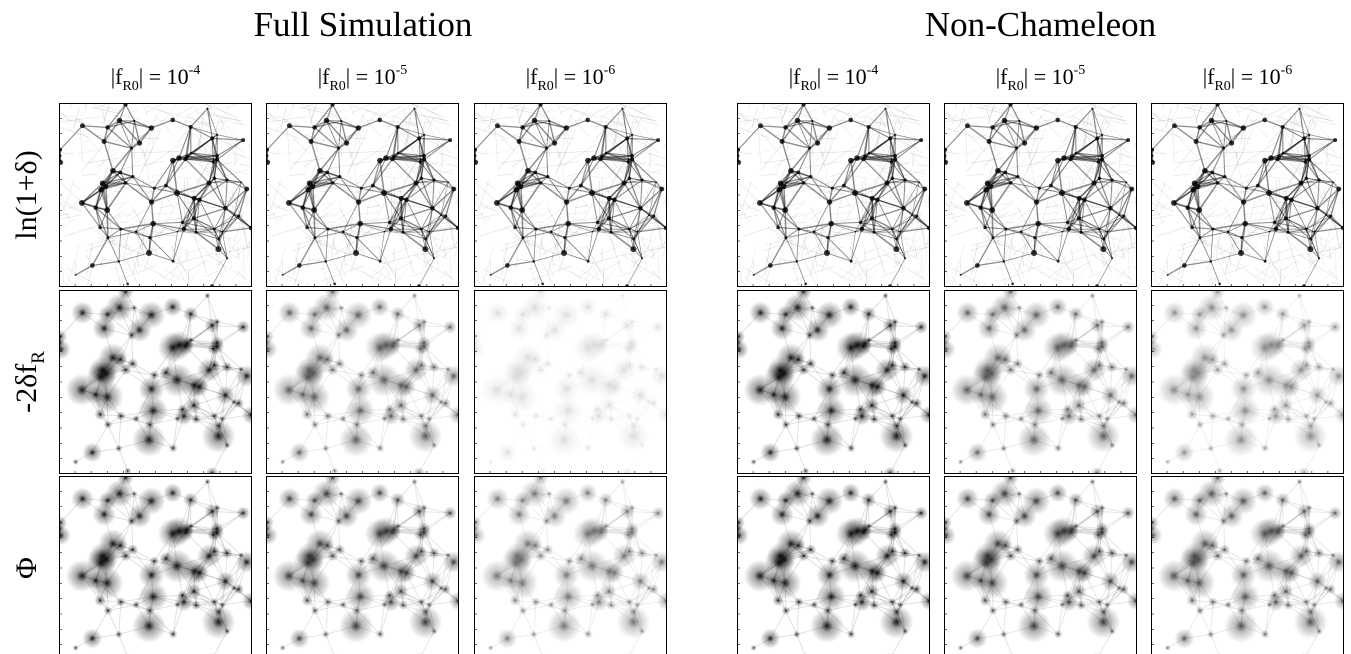 This screenshot has height=654, width=1351. I want to click on row-label-text: -2δf, so click(26, 388).